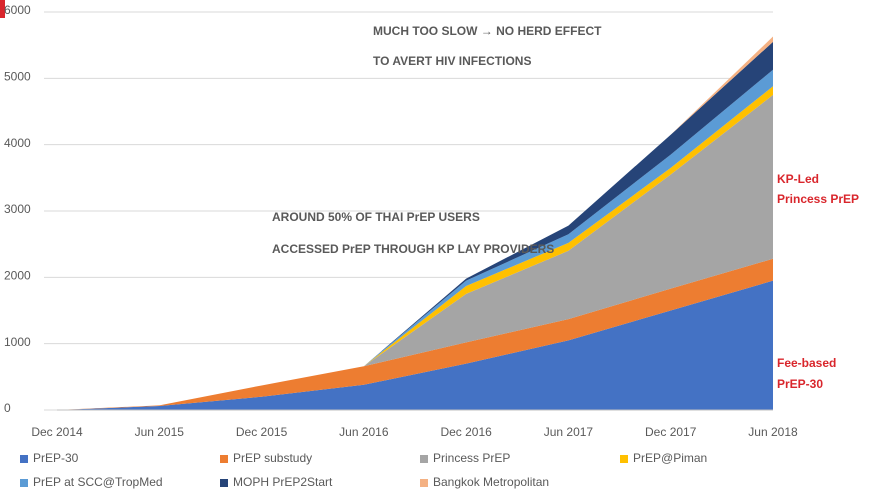  What do you see at coordinates (487, 31) in the screenshot?
I see `annotation: MUCH TOO SLOW → NO HERD EFFECT` at bounding box center [487, 31].